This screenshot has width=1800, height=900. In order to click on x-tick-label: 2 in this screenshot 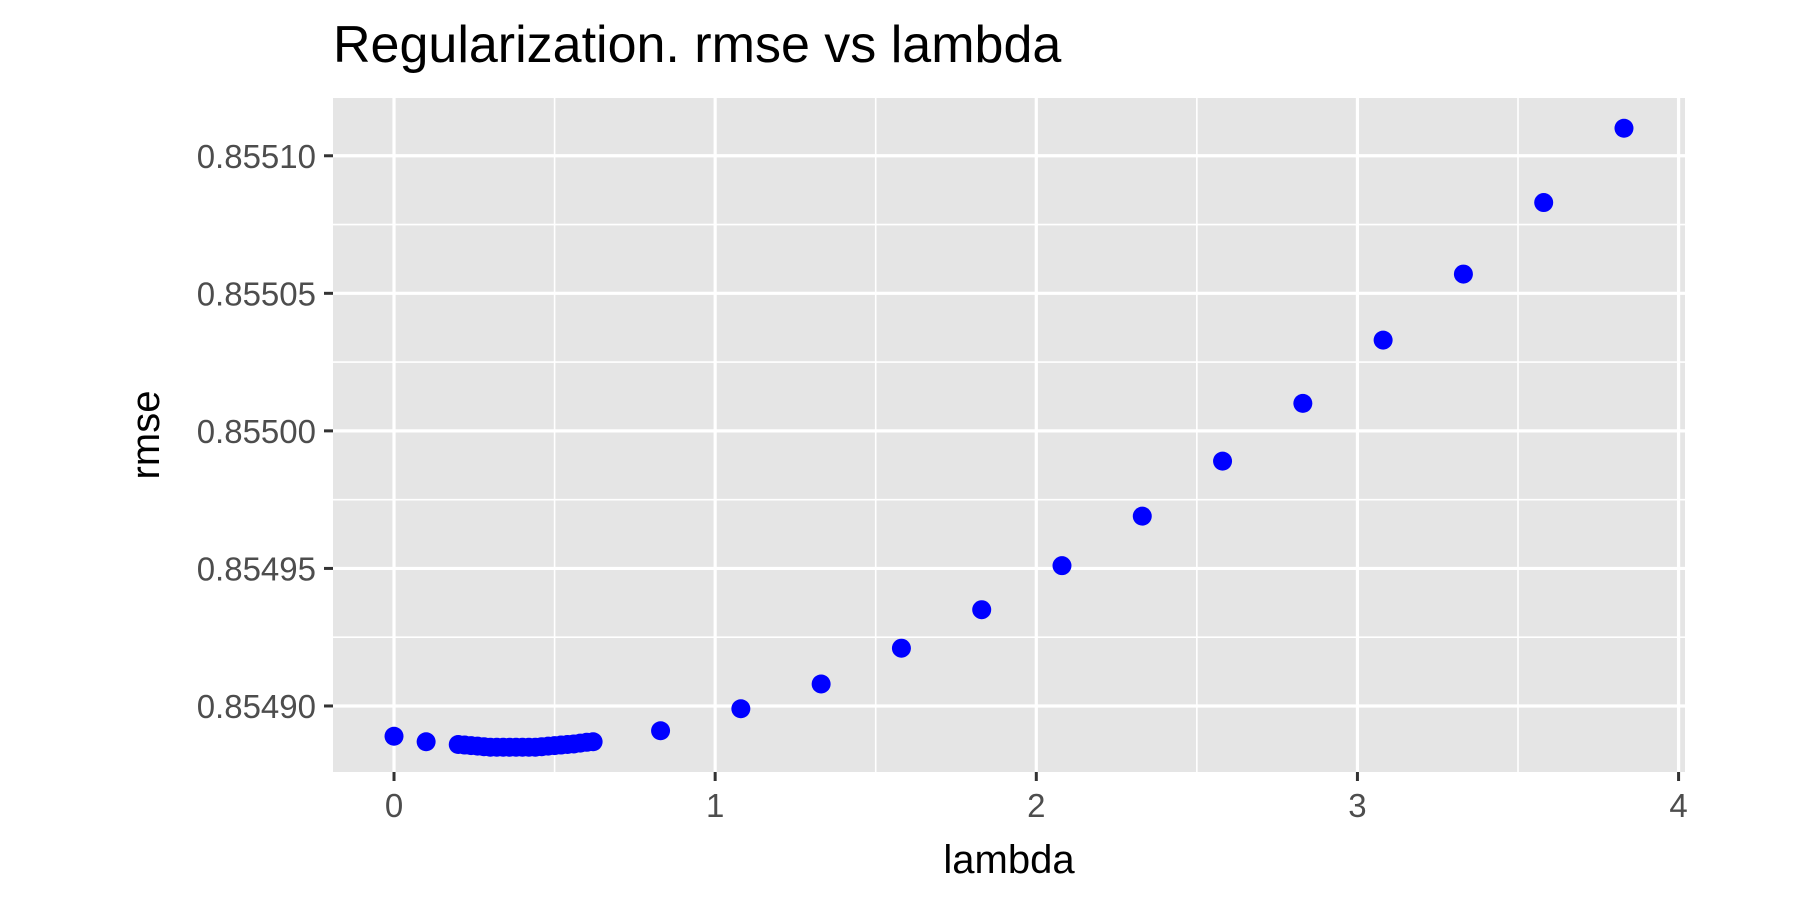, I will do `click(1036, 805)`.